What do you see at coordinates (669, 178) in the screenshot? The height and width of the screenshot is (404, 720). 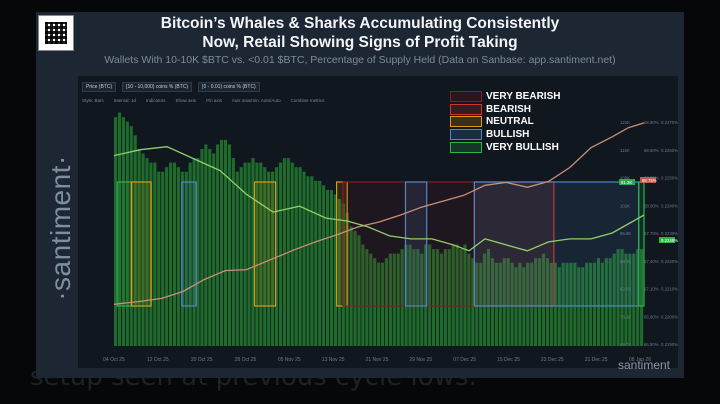 I see `retail-axis-label: 0.2250%` at bounding box center [669, 178].